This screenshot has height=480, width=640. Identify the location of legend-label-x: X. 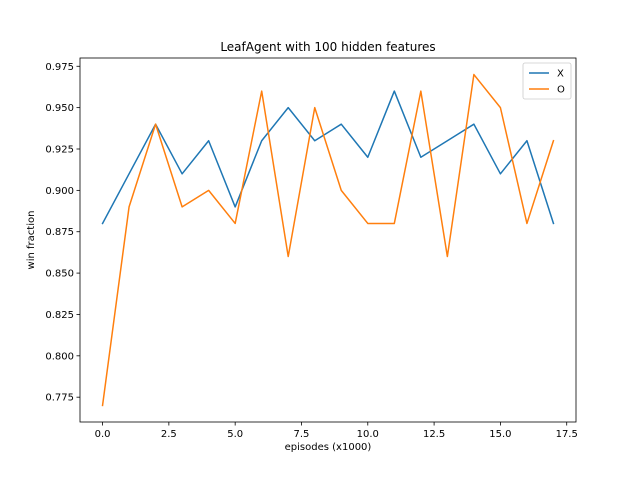
(560, 74).